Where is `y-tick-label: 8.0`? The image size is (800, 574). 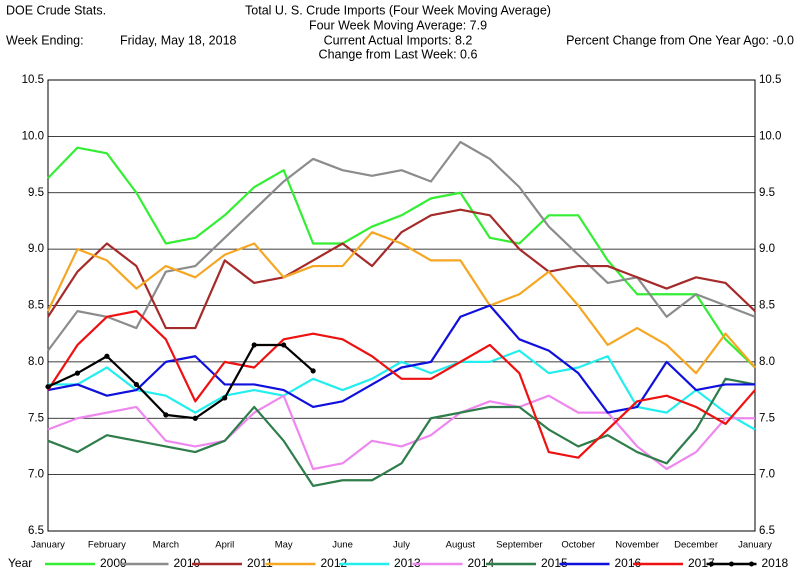 y-tick-label: 8.0 is located at coordinates (36, 362).